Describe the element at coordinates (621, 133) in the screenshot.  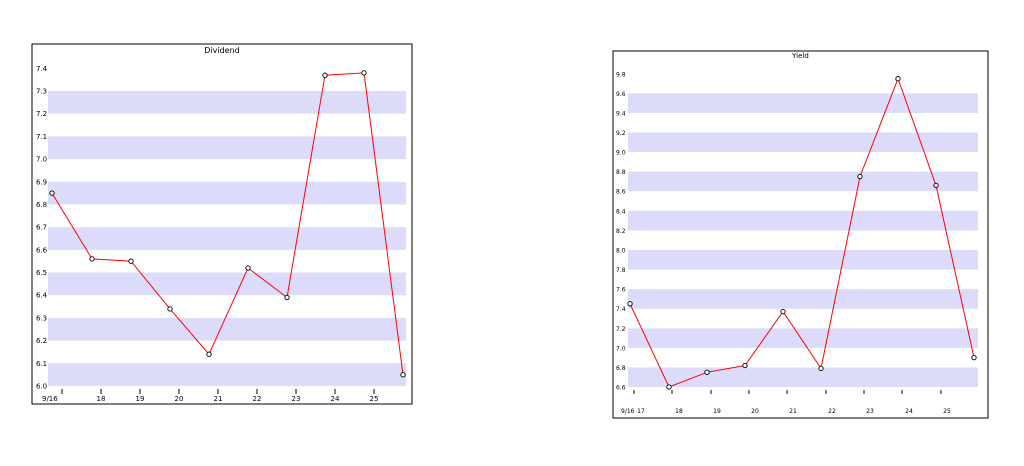
I see `y-tick-label: 9.2` at that location.